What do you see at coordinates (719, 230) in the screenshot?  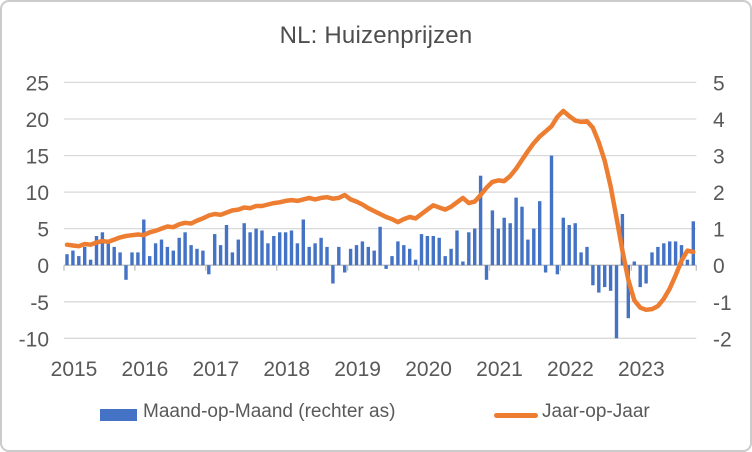 I see `y-axis-right-tick-label: 1` at bounding box center [719, 230].